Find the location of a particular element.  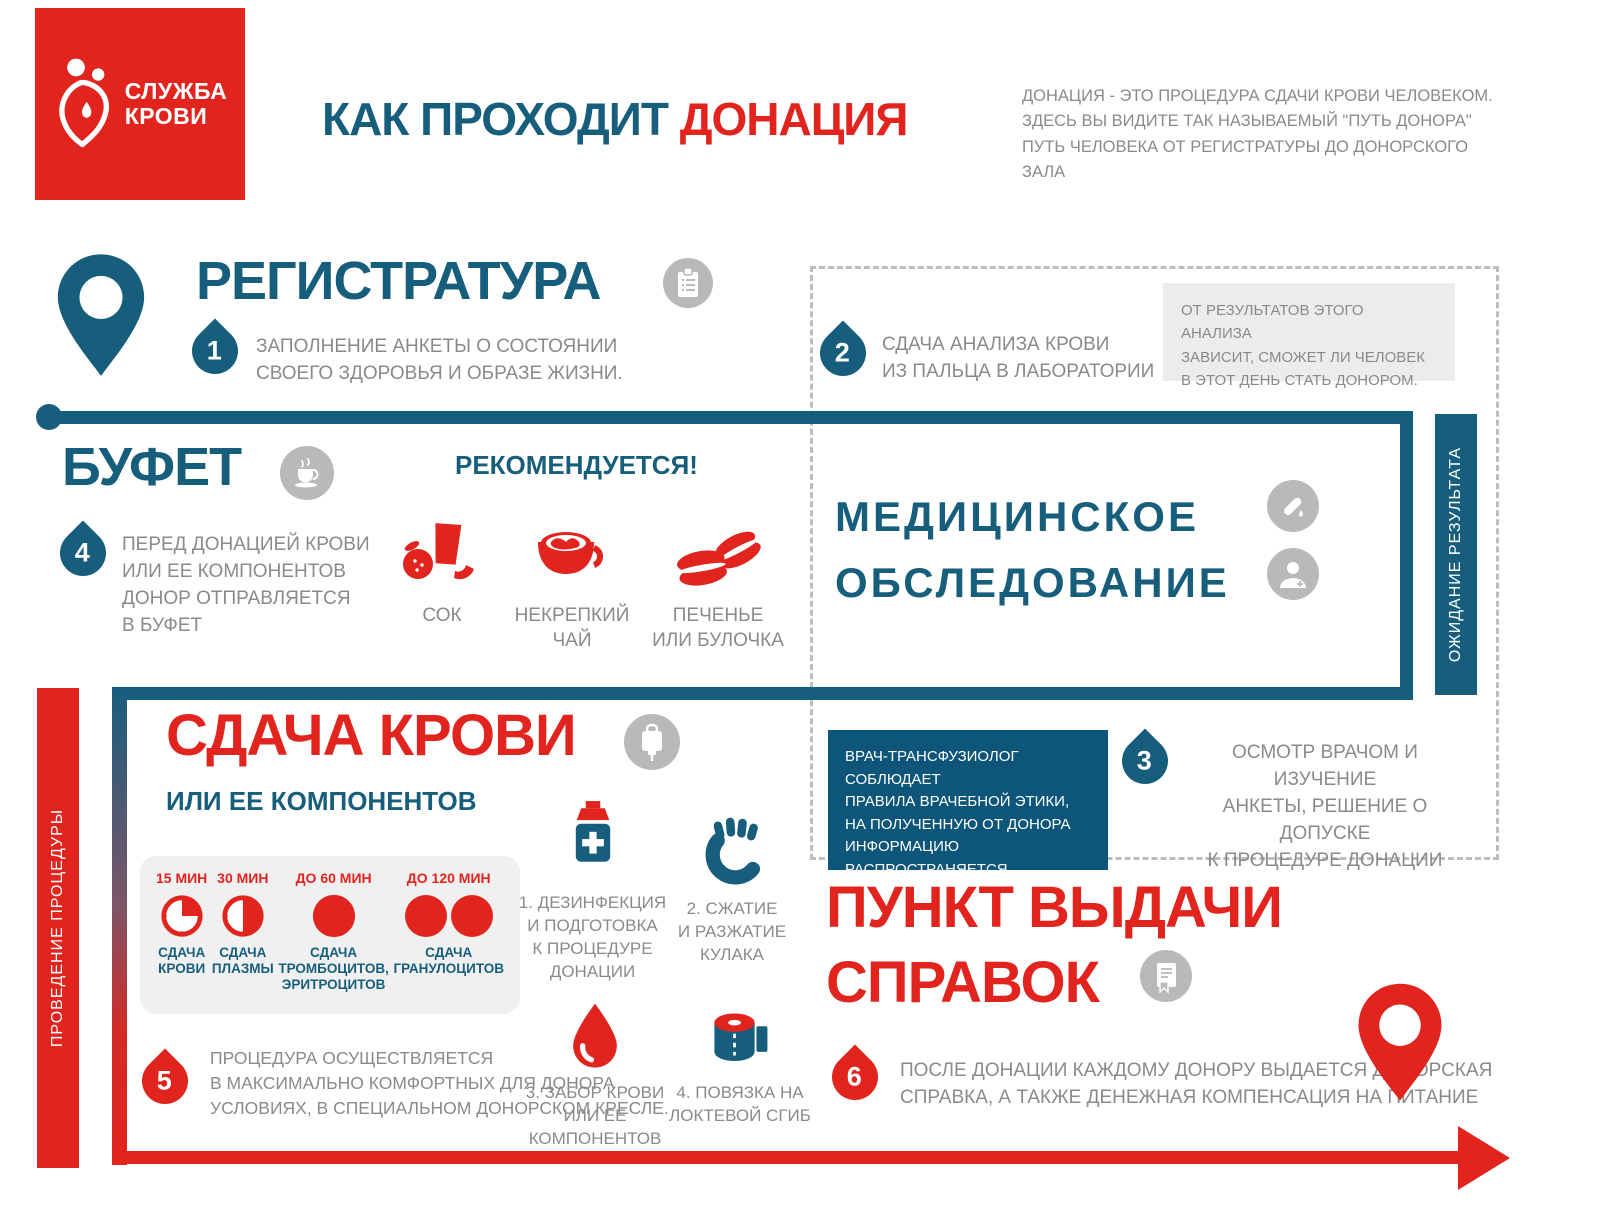

donor-path-top-line is located at coordinates (731, 417).